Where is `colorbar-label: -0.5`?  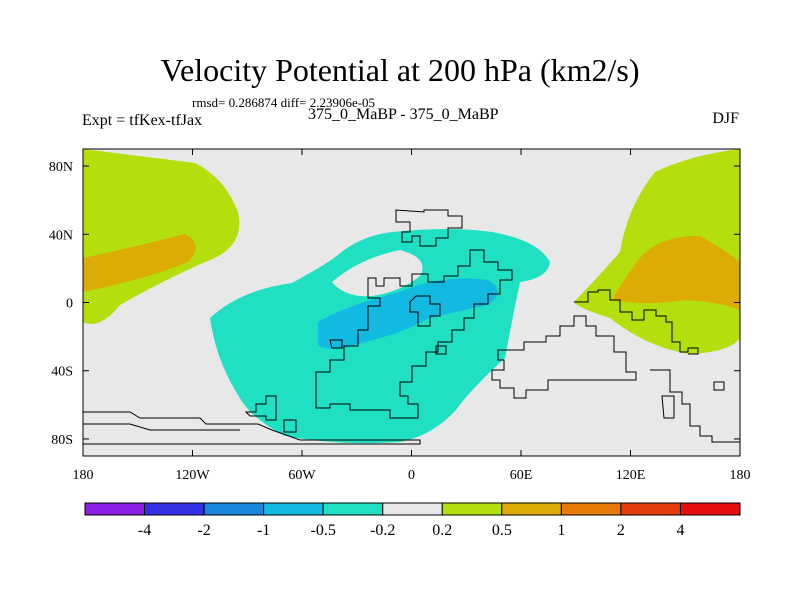 colorbar-label: -0.5 is located at coordinates (323, 530).